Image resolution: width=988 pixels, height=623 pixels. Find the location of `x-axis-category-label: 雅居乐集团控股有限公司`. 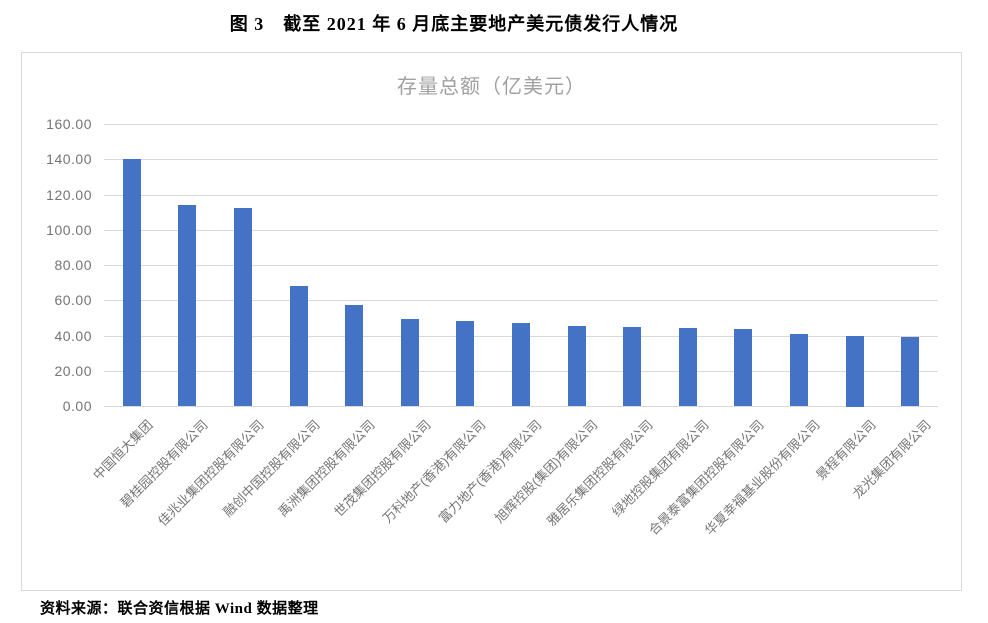

x-axis-category-label: 雅居乐集团控股有限公司 is located at coordinates (599, 473).